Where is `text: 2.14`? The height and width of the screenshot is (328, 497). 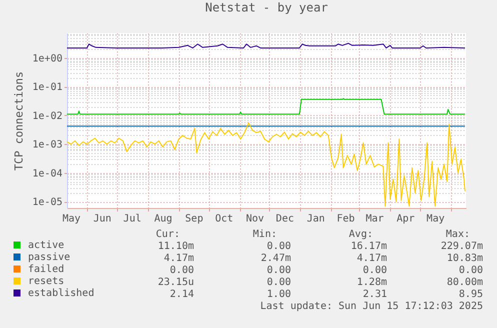
text: 2.14 is located at coordinates (182, 294).